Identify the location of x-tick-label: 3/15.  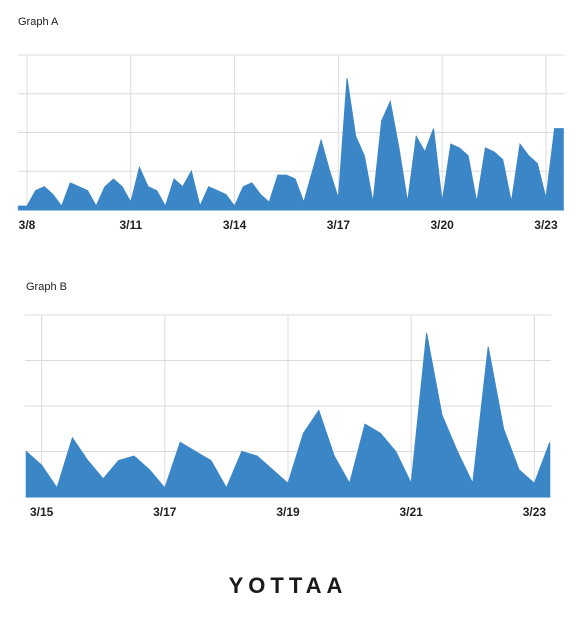
(42, 512).